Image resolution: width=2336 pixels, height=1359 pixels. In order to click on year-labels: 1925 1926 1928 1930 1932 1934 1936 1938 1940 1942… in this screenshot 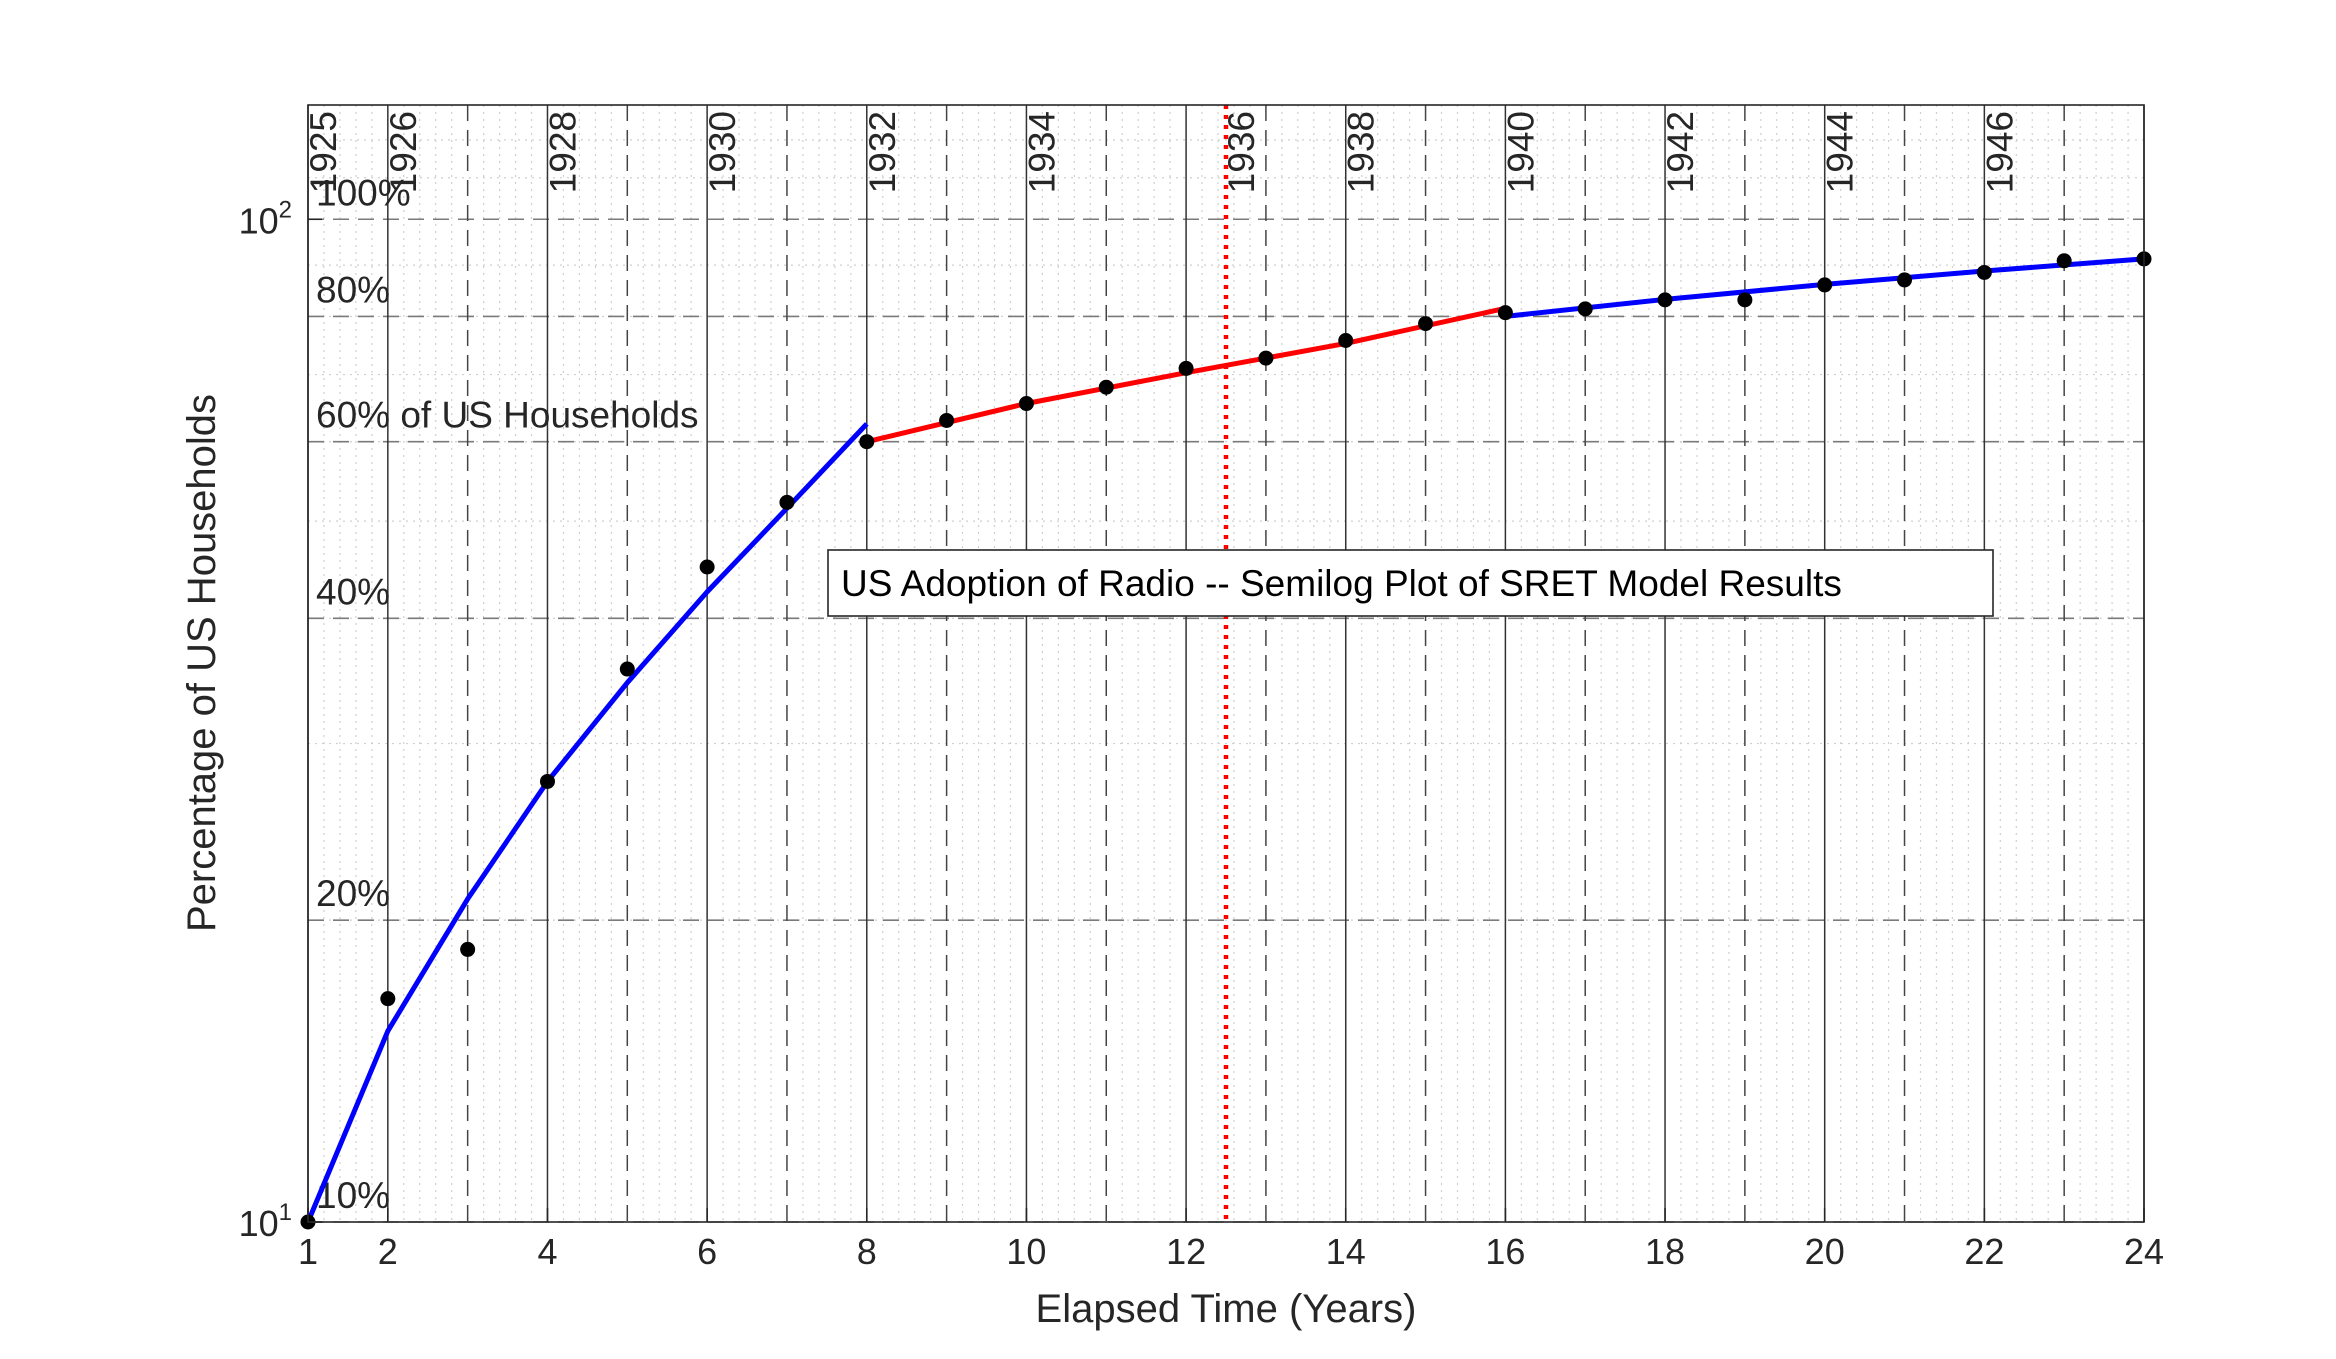, I will do `click(1161, 152)`.